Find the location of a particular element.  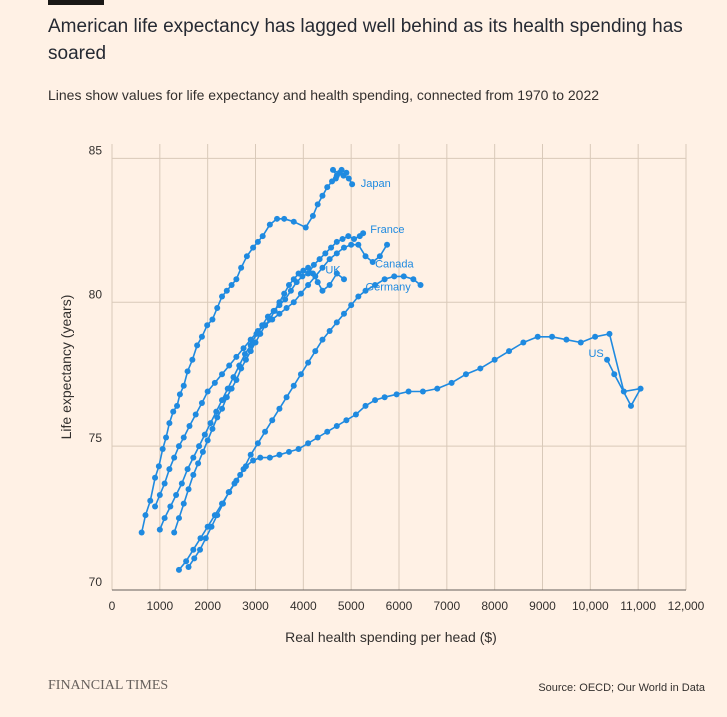

label-canada: Canada is located at coordinates (394, 265).